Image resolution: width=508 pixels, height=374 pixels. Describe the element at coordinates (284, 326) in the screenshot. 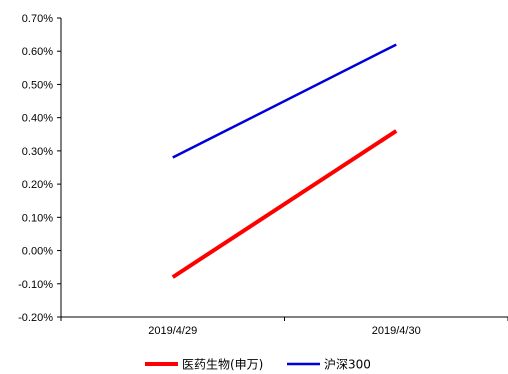

I see `x-axis: 2019/4/29 2019/4/30` at that location.